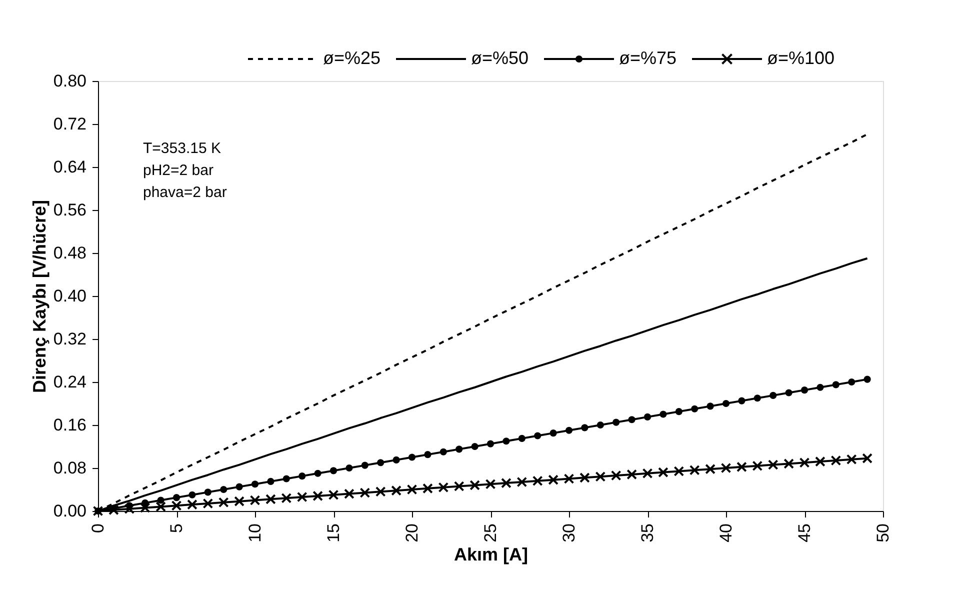 The image size is (973, 614). Describe the element at coordinates (69, 339) in the screenshot. I see `y-tick-label: 0.32` at that location.